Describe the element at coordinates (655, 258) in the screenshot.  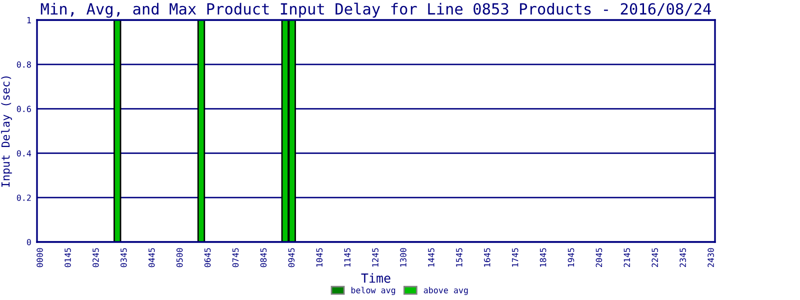
I see `x-tick-label: 2245` at that location.